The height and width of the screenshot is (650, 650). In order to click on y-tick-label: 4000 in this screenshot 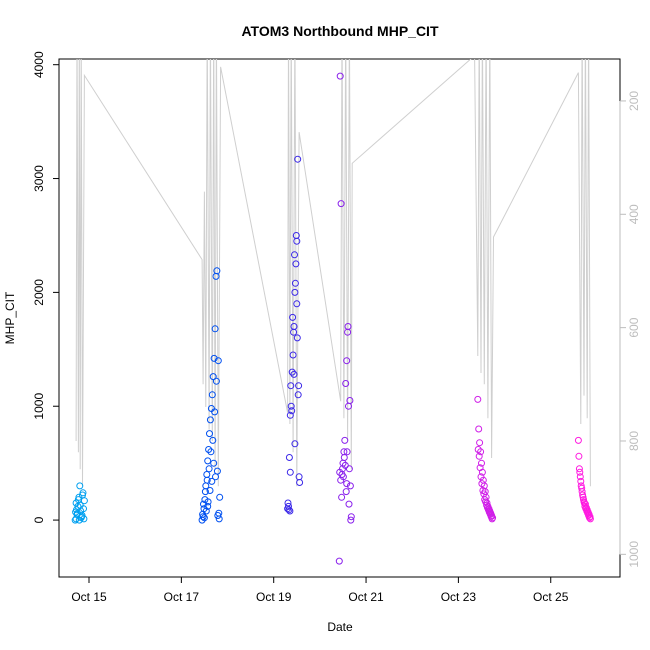, I will do `click(39, 64)`.